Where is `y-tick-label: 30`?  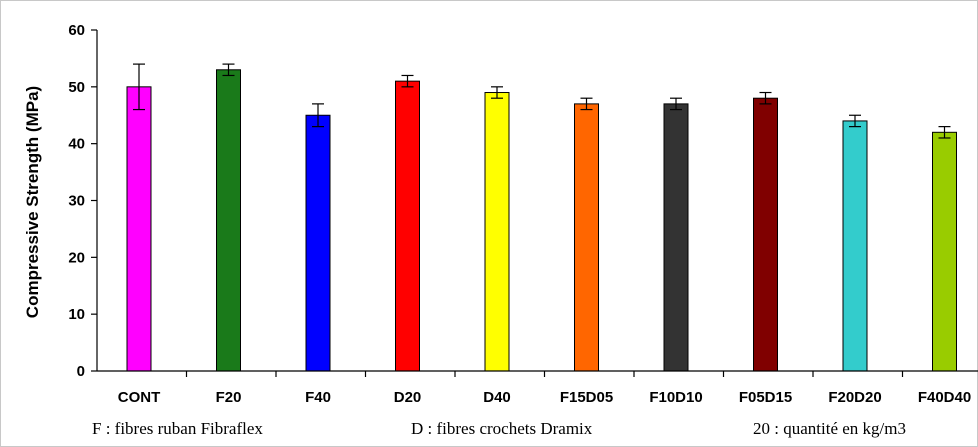 y-tick-label: 30 is located at coordinates (76, 201).